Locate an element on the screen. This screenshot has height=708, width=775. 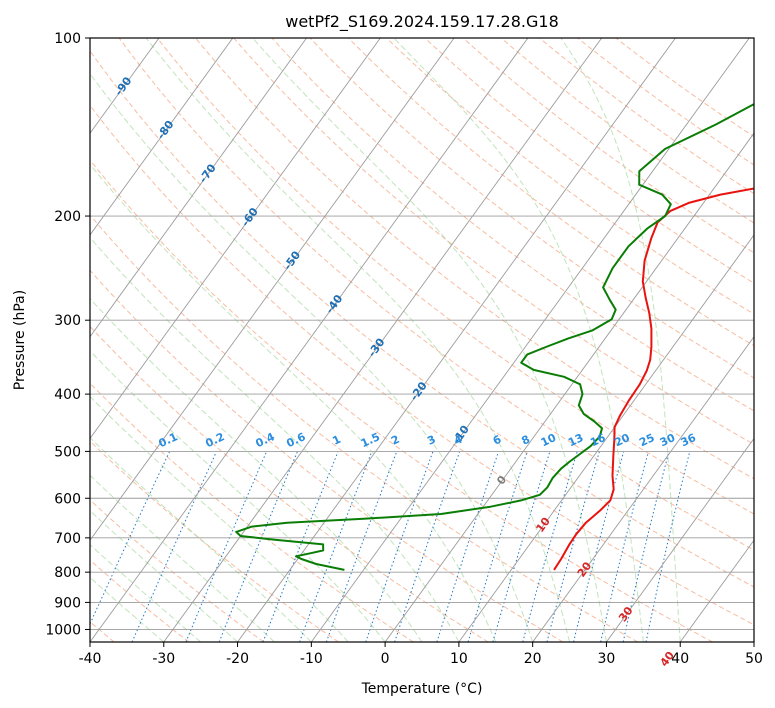
x-axis-label: Temperature (°C) is located at coordinates (422, 689).